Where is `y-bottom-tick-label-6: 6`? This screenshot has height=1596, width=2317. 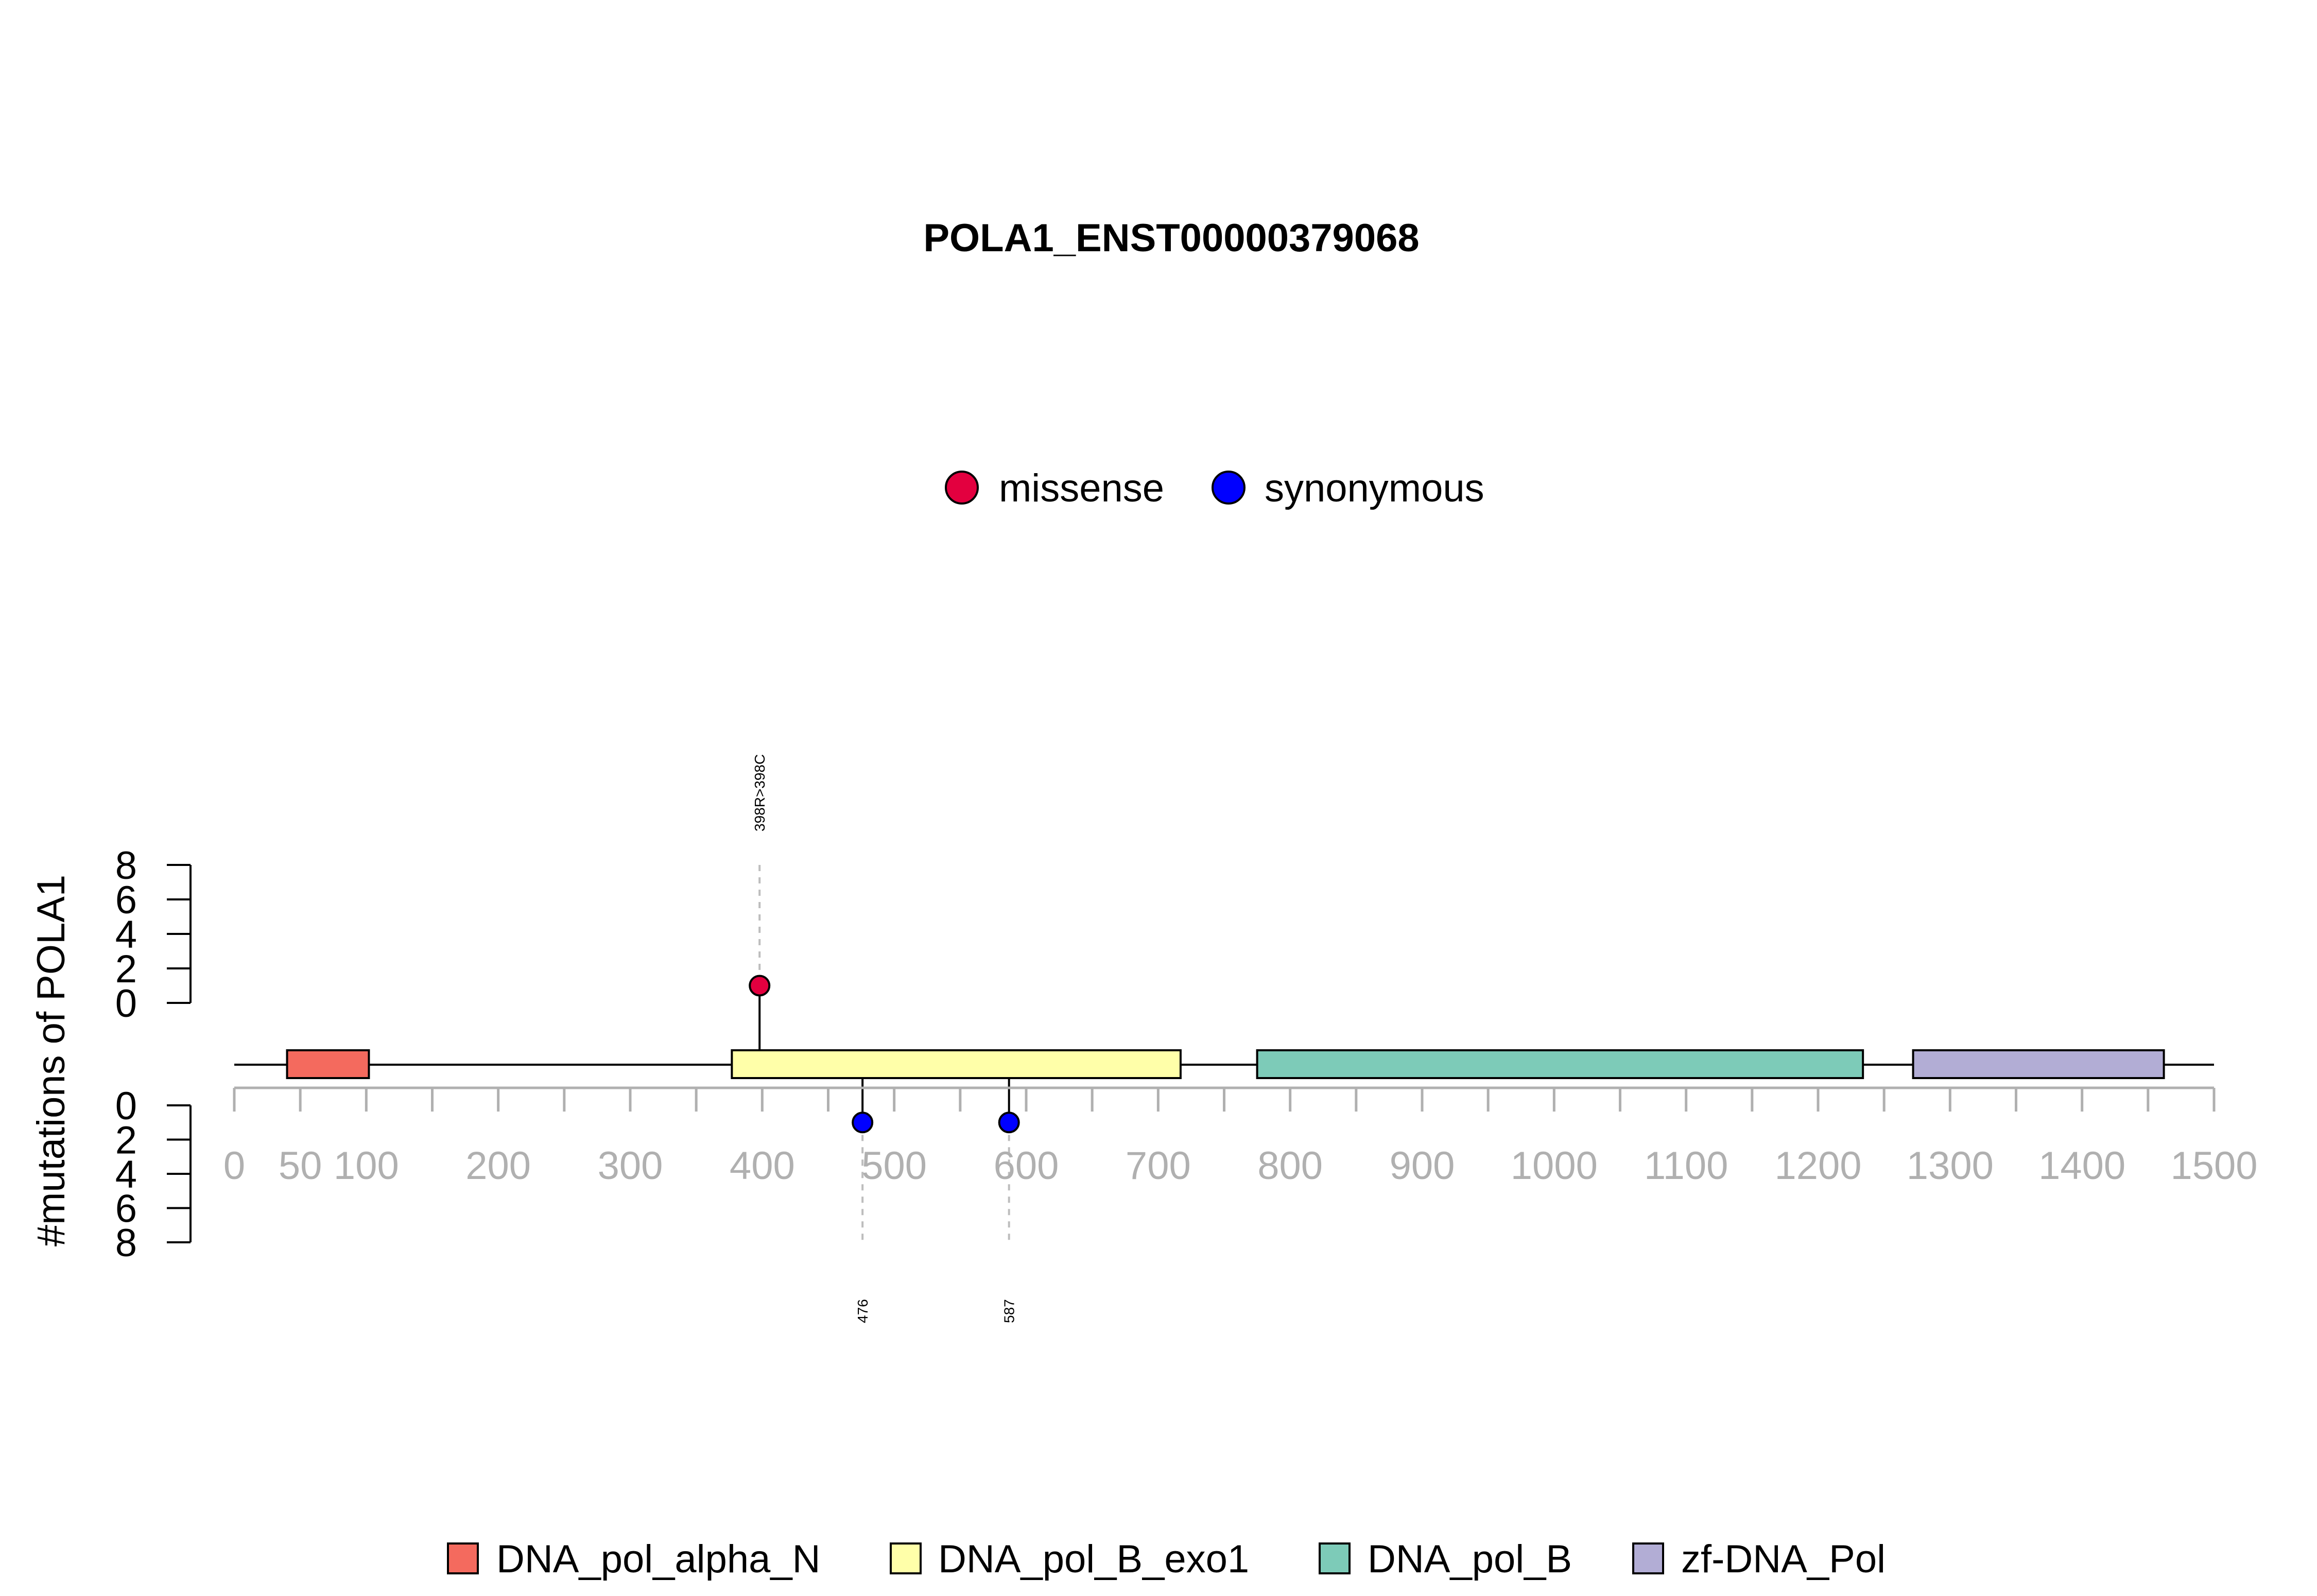
y-bottom-tick-label-6: 6 is located at coordinates (126, 1209).